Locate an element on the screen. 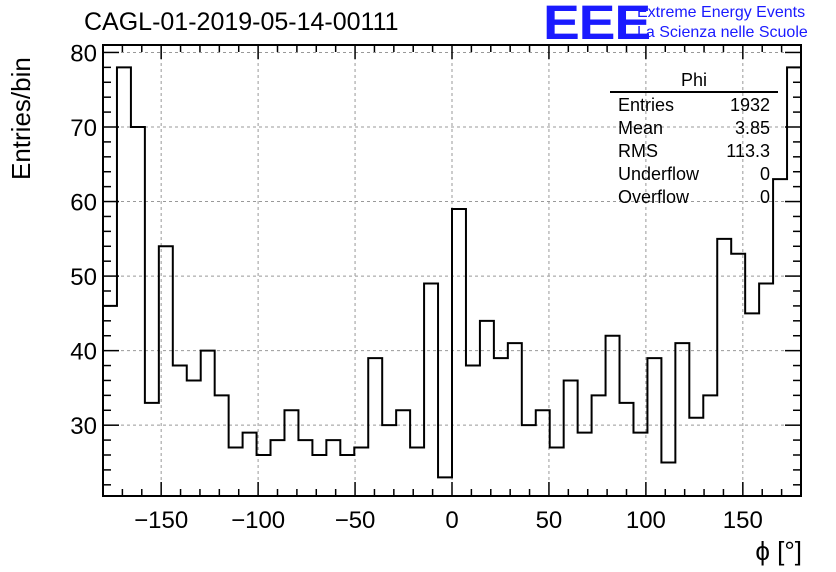  y-tick-label: 60 is located at coordinates (83, 203).